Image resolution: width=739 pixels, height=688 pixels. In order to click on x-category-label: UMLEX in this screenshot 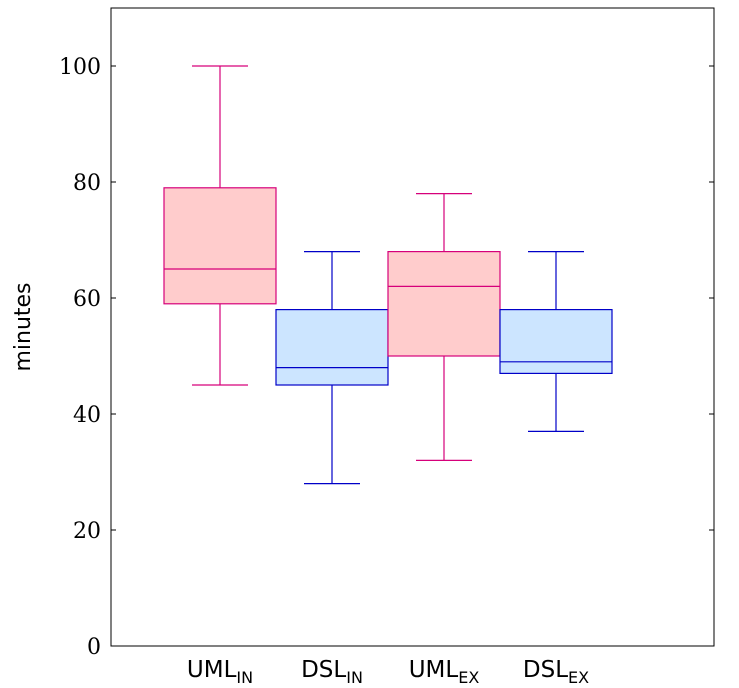, I will do `click(444, 672)`.